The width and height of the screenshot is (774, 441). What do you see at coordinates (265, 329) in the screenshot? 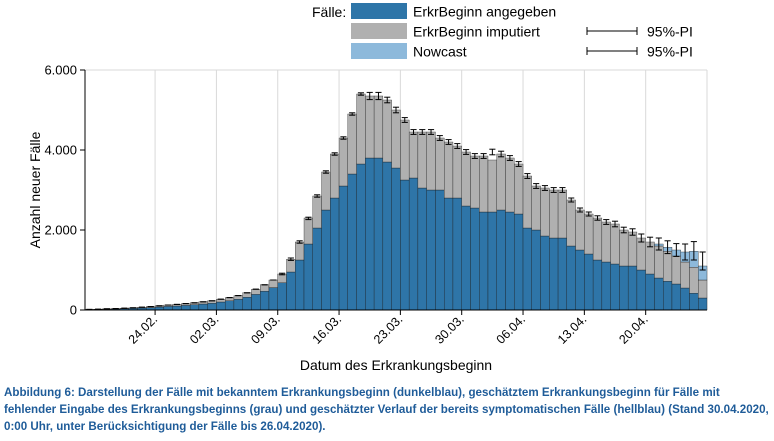
I see `x-tick-label: 09.03.` at bounding box center [265, 329].